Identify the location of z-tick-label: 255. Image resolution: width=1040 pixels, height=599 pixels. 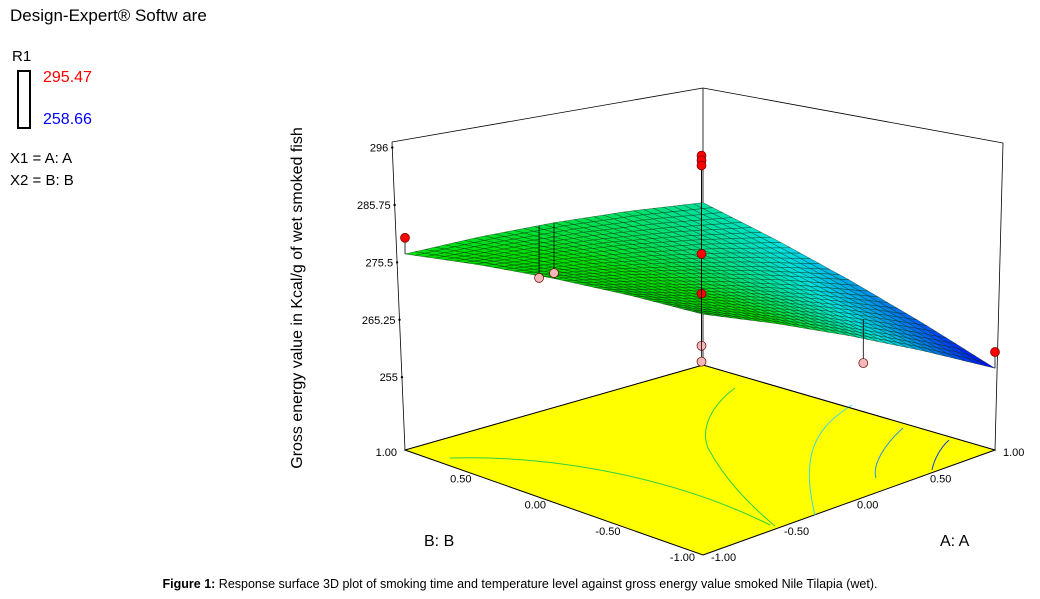
(389, 378).